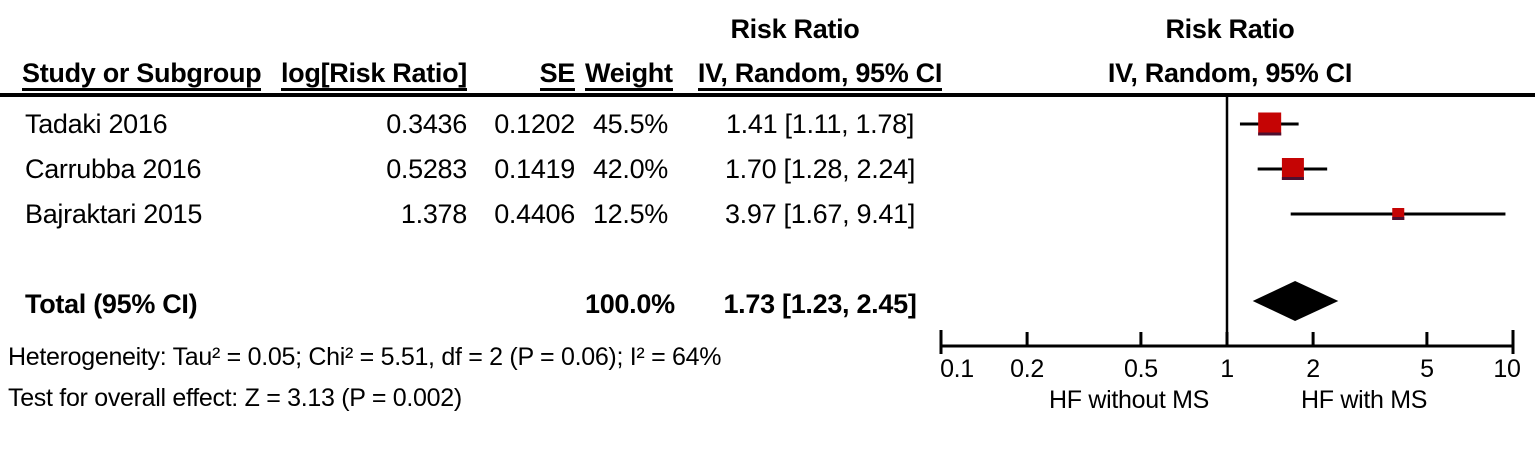  I want to click on weight-value: 45.5%, so click(630, 124).